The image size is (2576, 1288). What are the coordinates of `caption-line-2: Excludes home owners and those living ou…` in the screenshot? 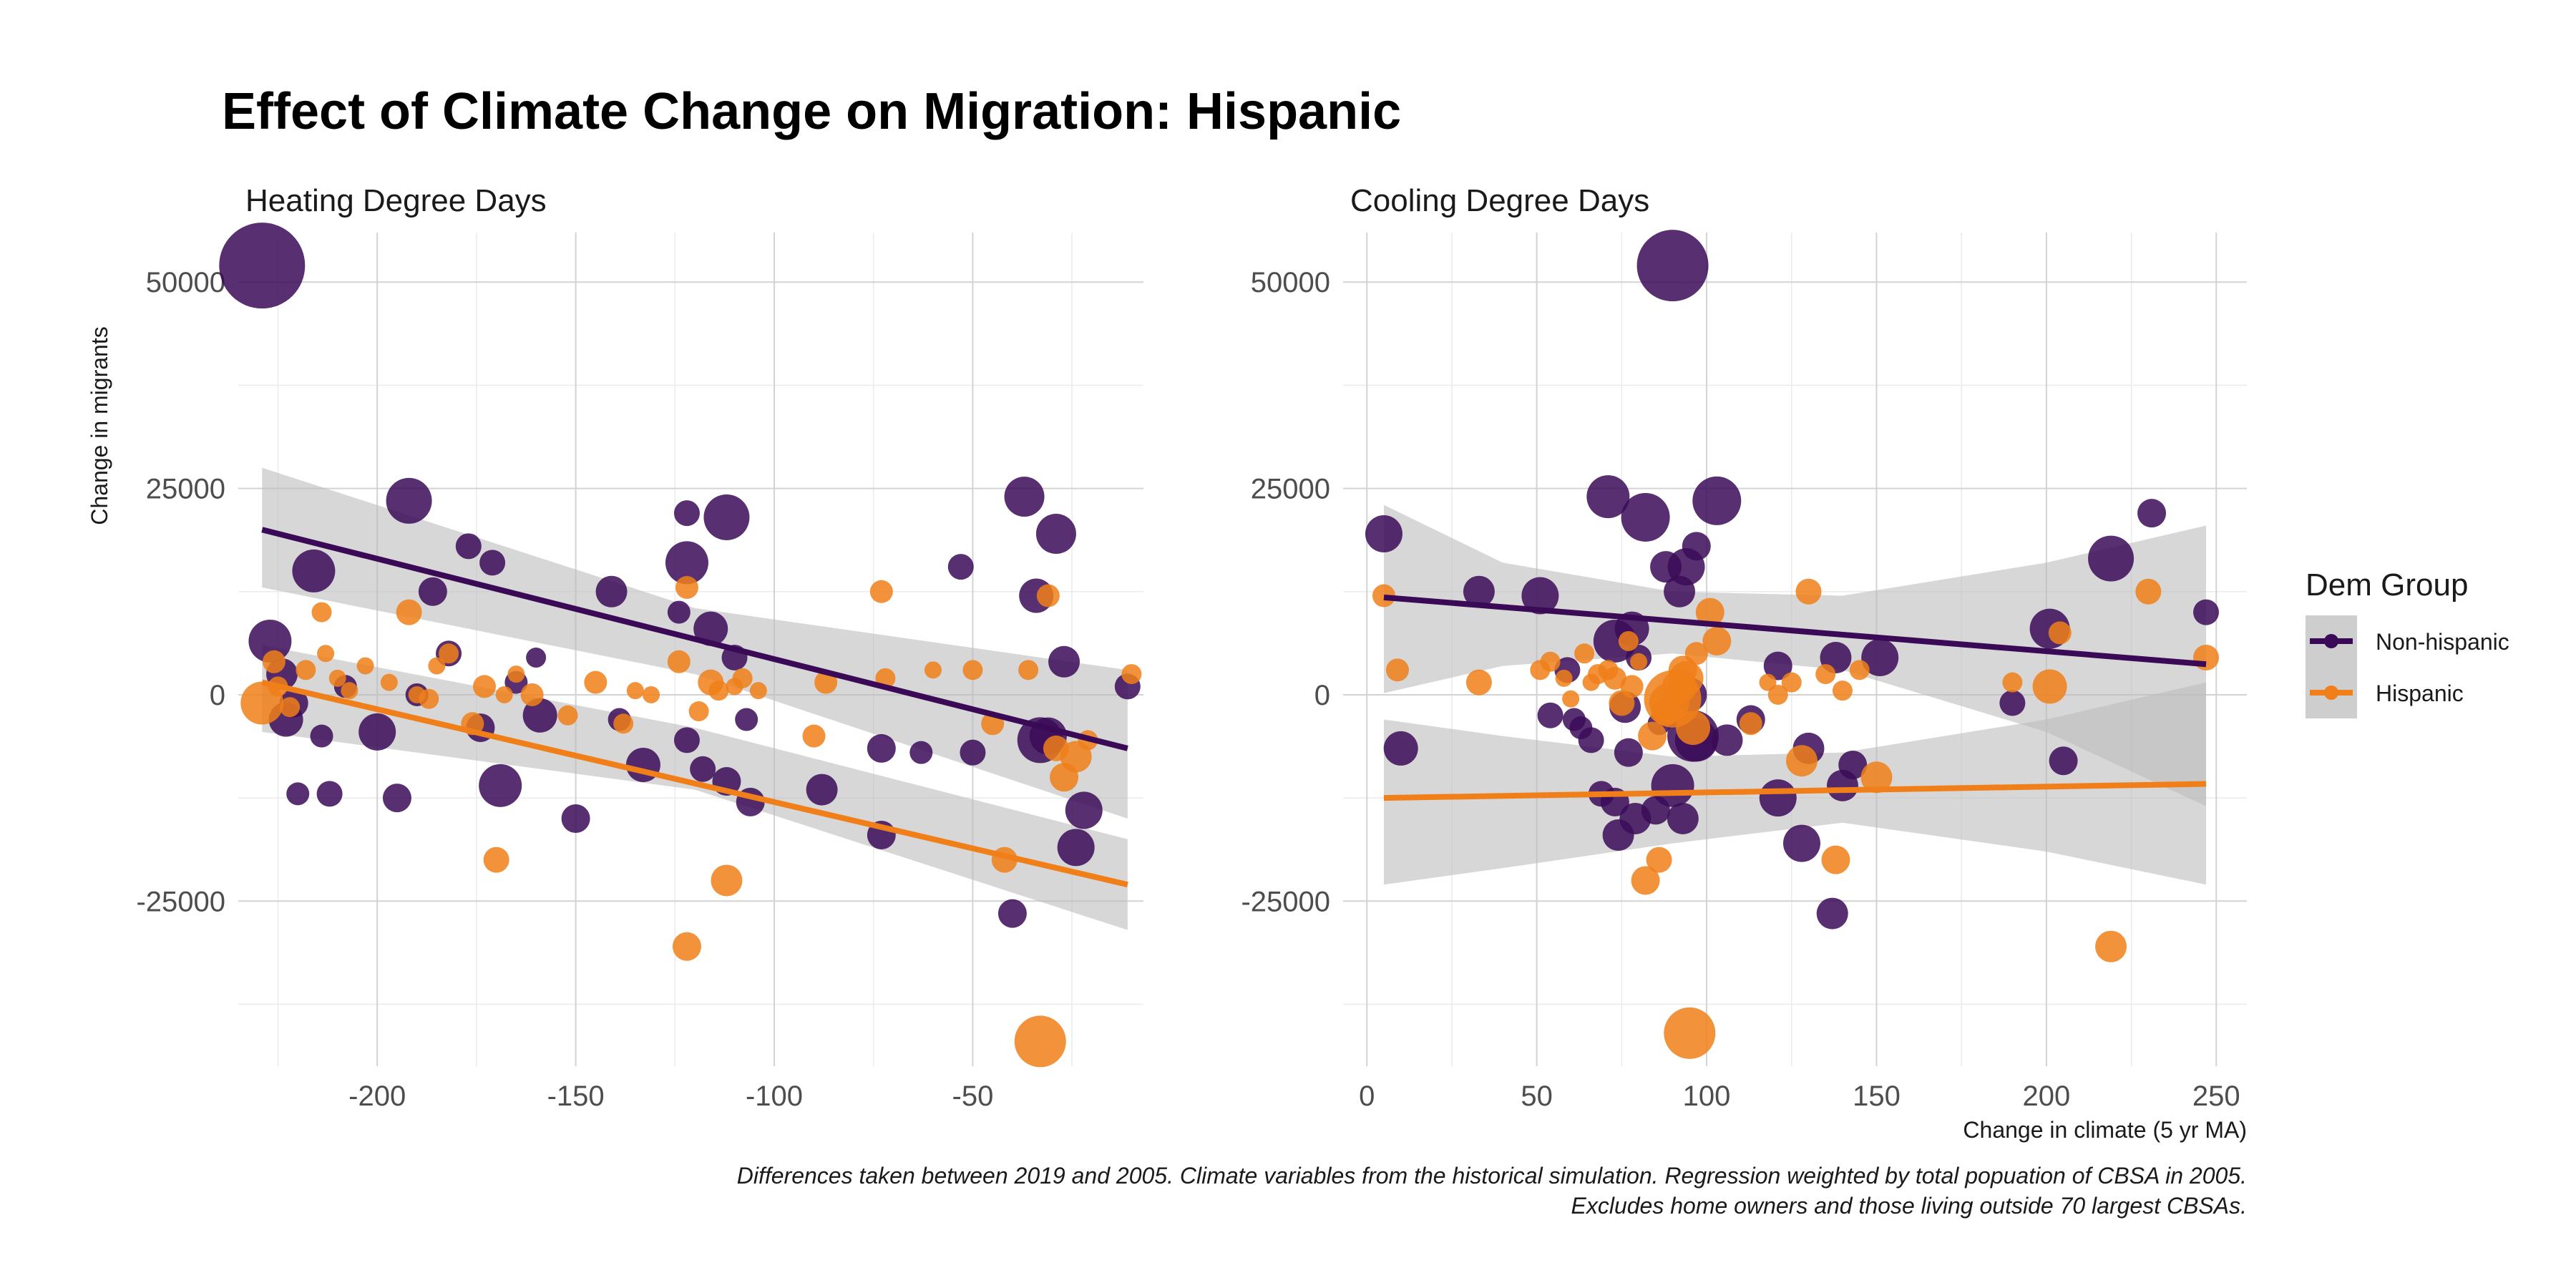 It's located at (1909, 1206).